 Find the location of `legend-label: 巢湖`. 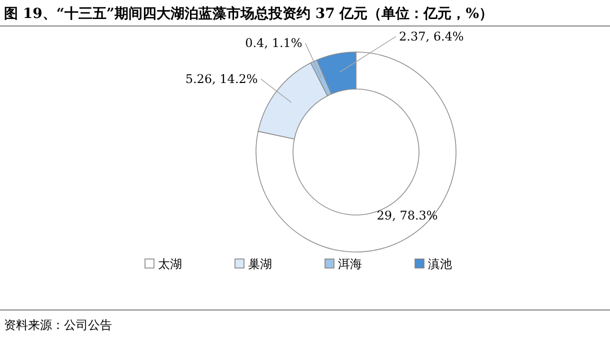

legend-label: 巢湖 is located at coordinates (260, 264).